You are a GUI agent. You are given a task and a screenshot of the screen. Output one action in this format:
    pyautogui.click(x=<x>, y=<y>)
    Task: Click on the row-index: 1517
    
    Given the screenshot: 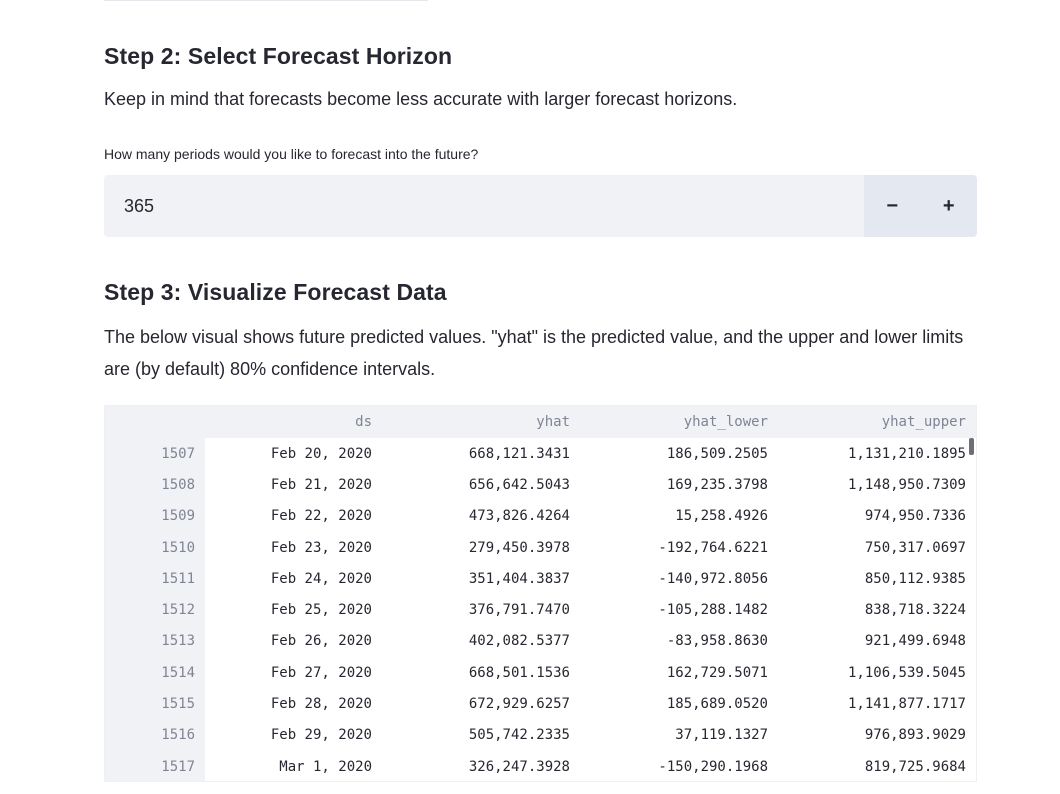 What is the action you would take?
    pyautogui.click(x=178, y=766)
    